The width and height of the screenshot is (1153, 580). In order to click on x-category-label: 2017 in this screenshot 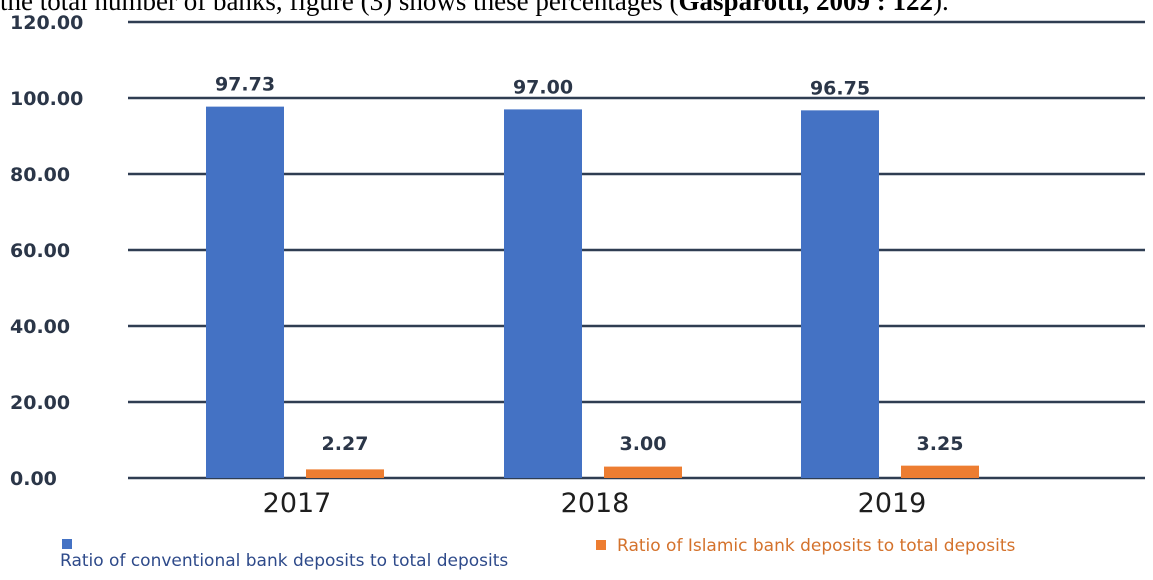, I will do `click(297, 503)`.